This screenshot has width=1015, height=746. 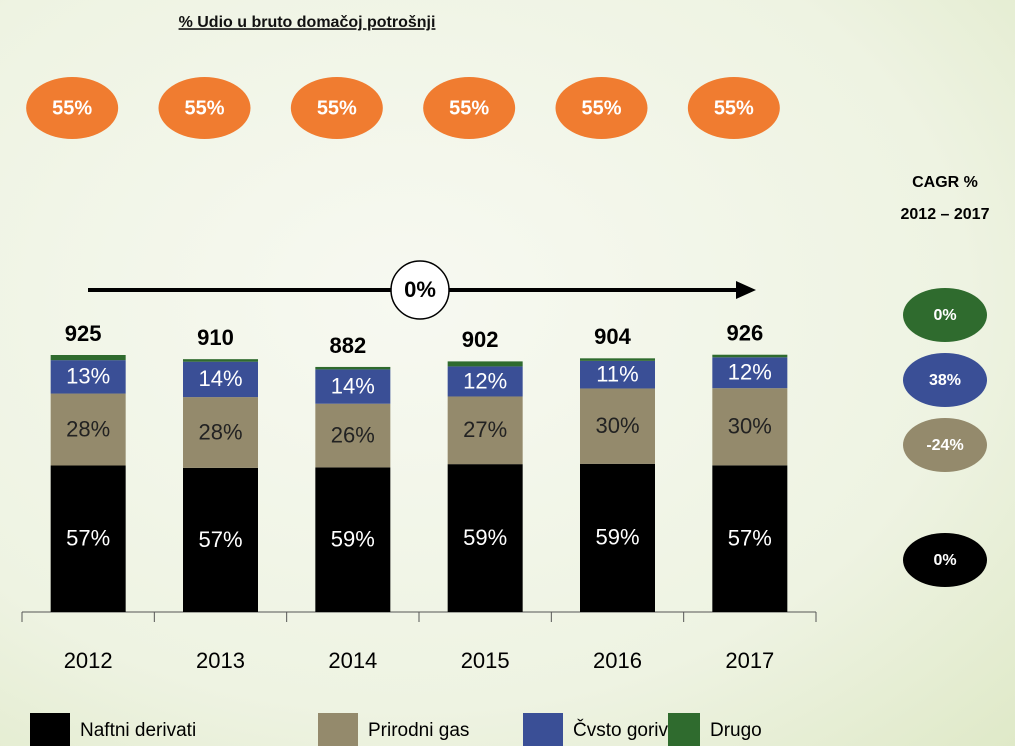 What do you see at coordinates (485, 660) in the screenshot?
I see `x-tick-label: 2015` at bounding box center [485, 660].